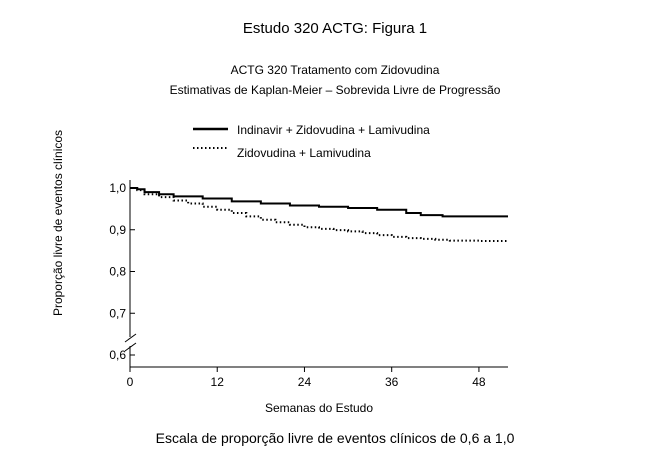 The image size is (670, 459). I want to click on y-tick-label: 1,0, so click(117, 188).